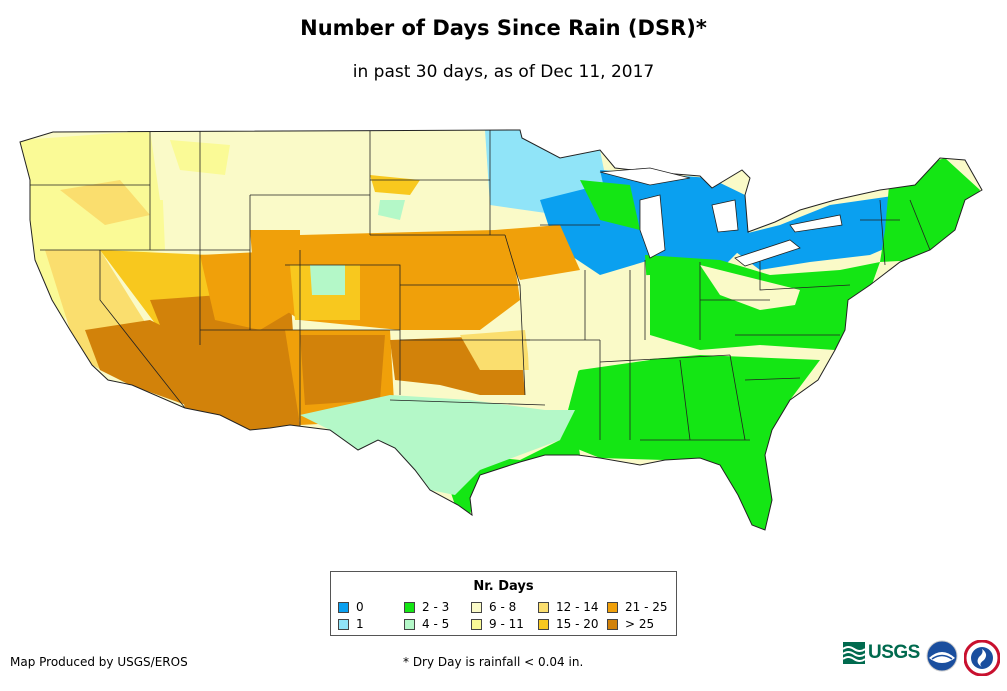  I want to click on region-6-8-pennsylvania, so click(750, 287).